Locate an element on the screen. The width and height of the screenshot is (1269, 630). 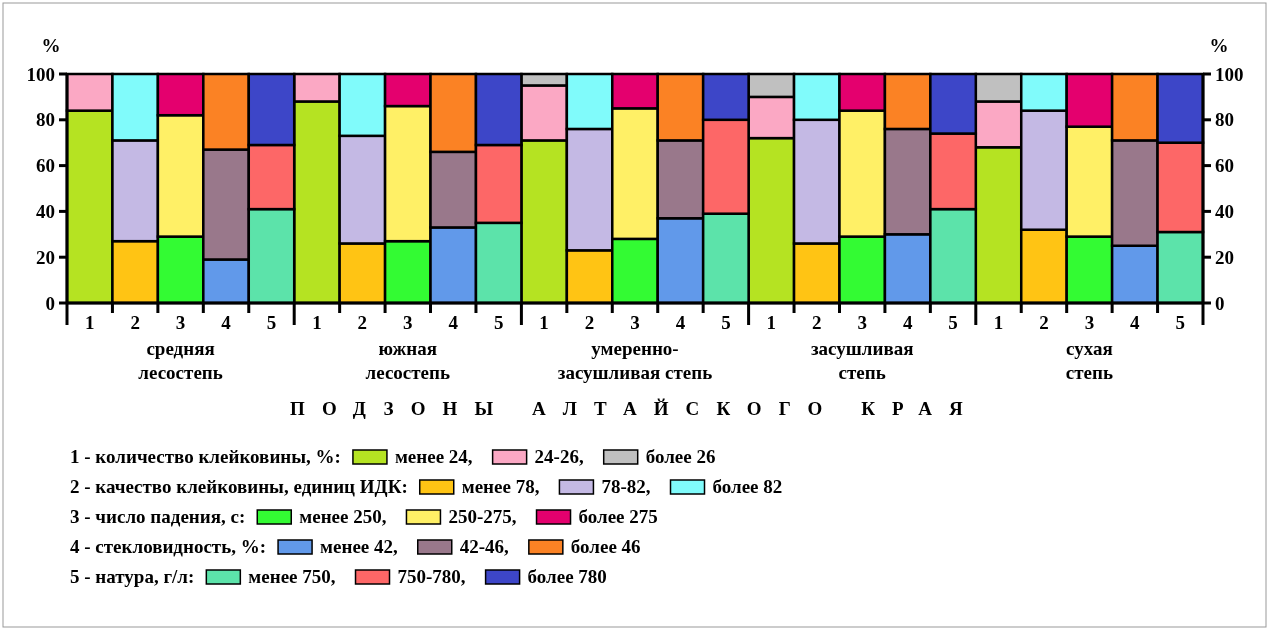
legend-label: менее 78, is located at coordinates (500, 486).